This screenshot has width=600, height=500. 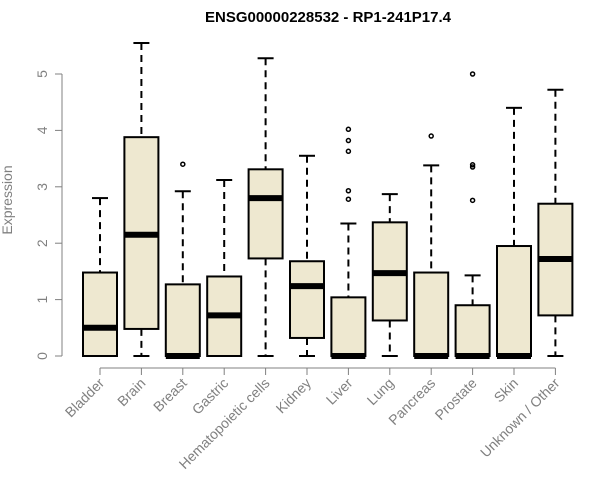 I want to click on y-tick-label: 5, so click(x=42, y=74).